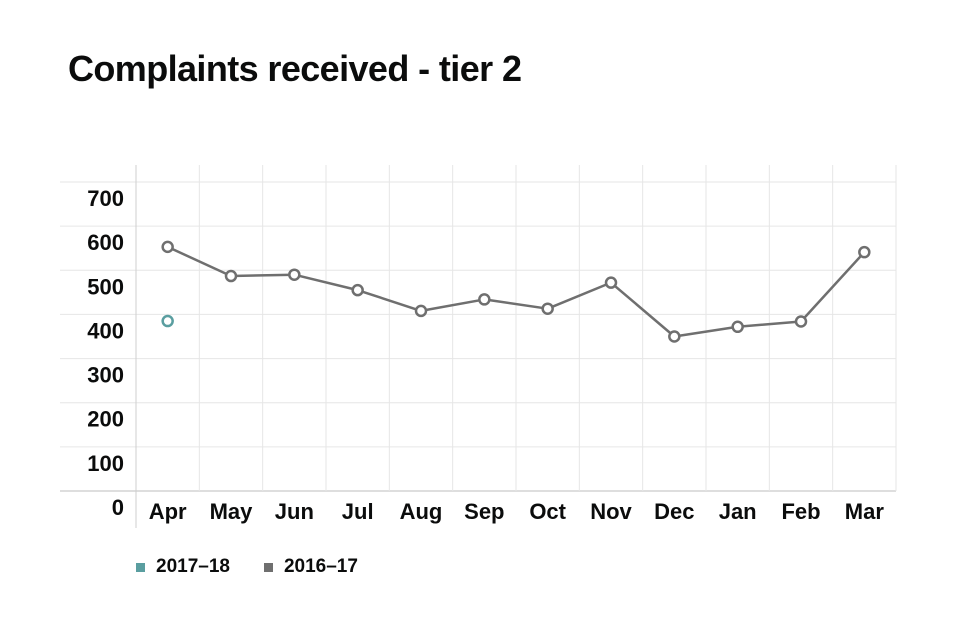  I want to click on y-tick-label: 600, so click(105, 242).